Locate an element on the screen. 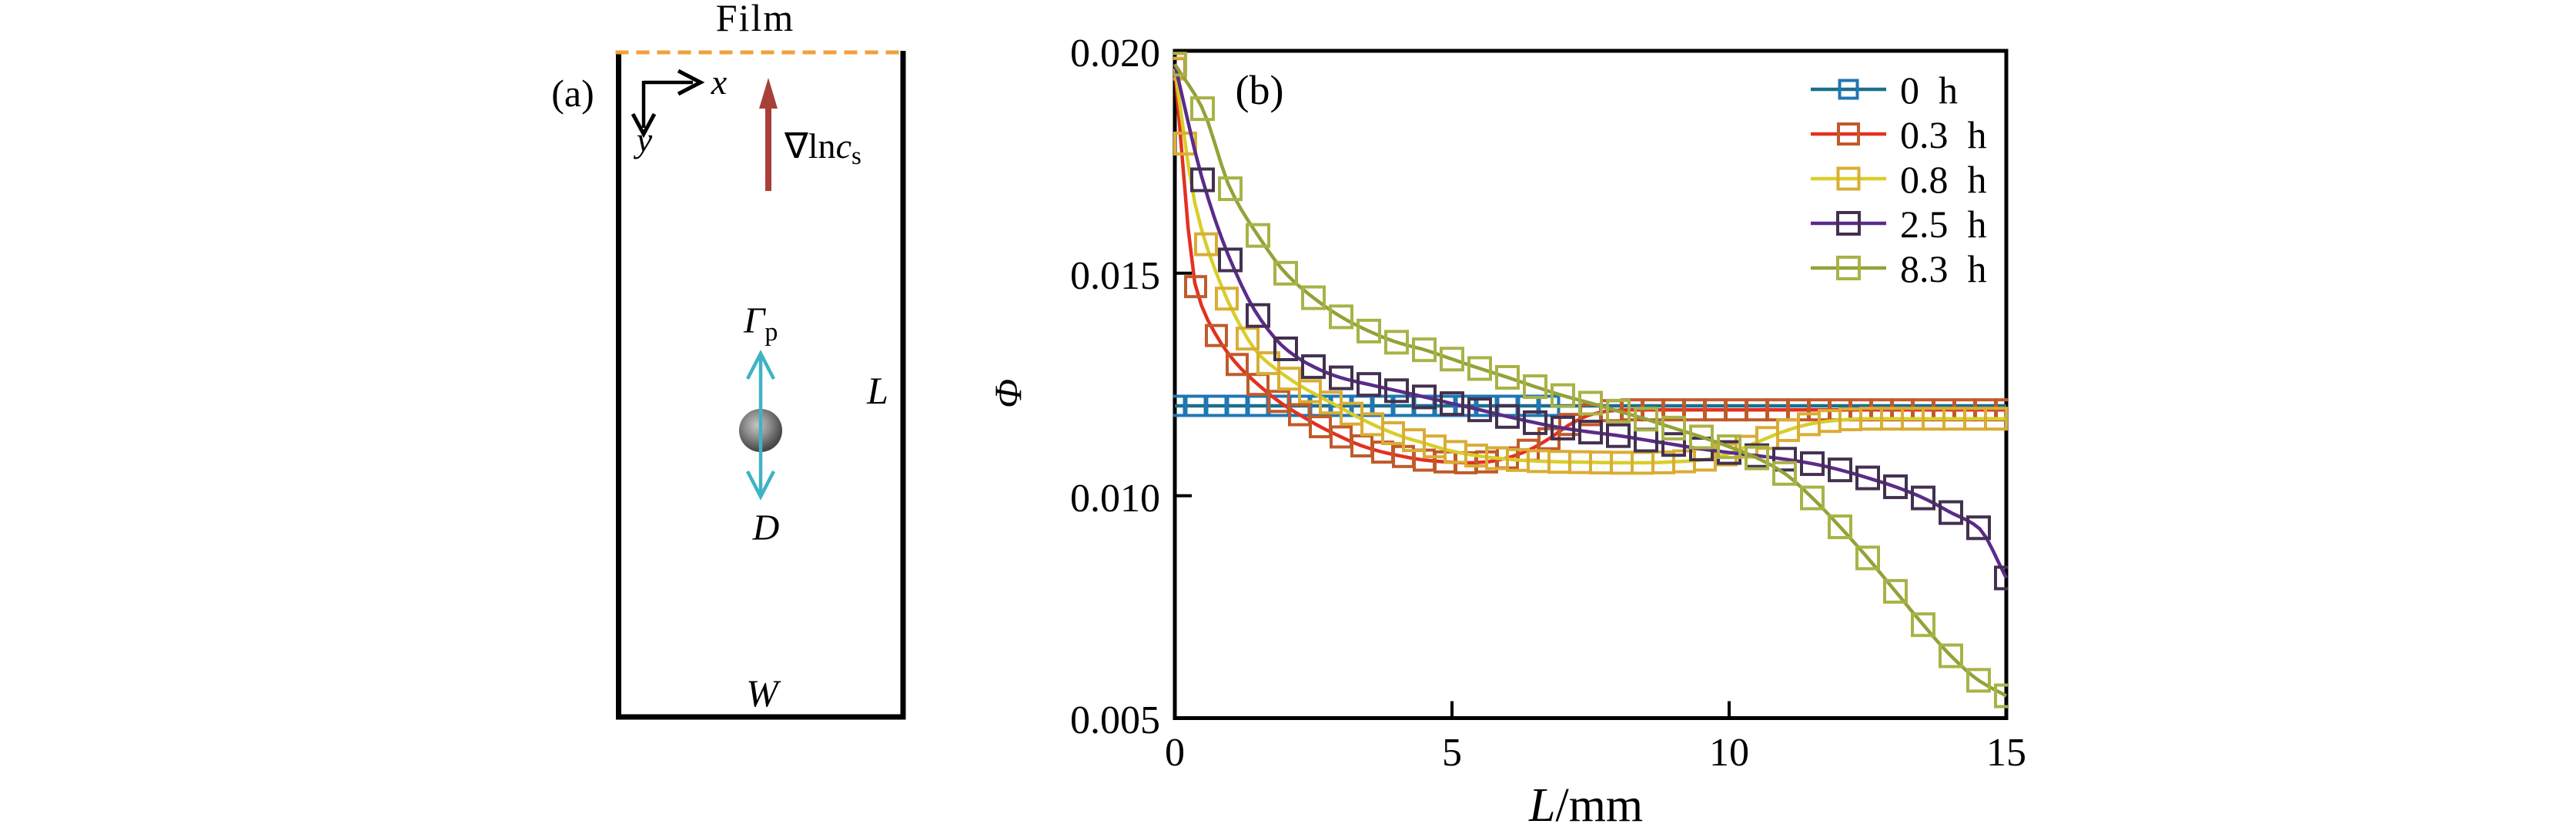 The width and height of the screenshot is (2576, 834). svg-text: 15 is located at coordinates (2006, 753).